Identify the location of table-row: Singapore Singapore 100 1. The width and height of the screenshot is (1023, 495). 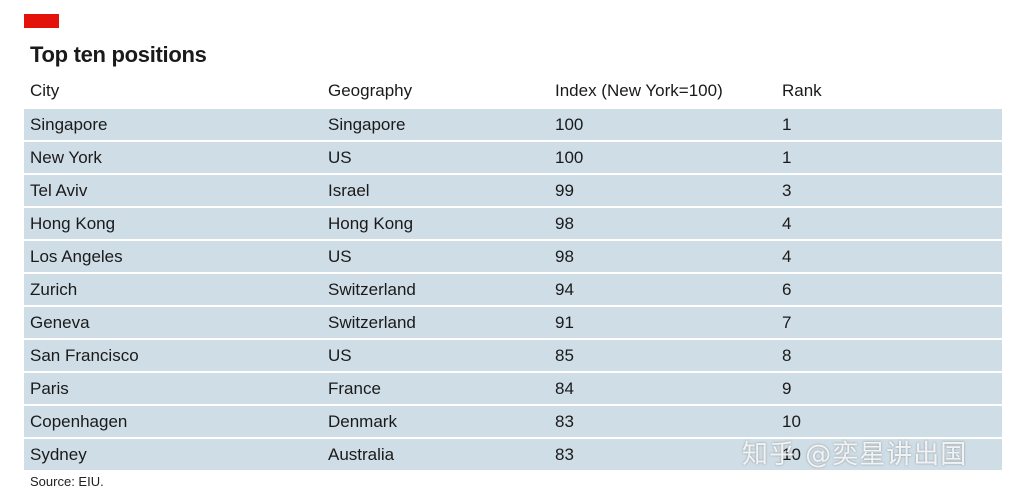
(513, 124).